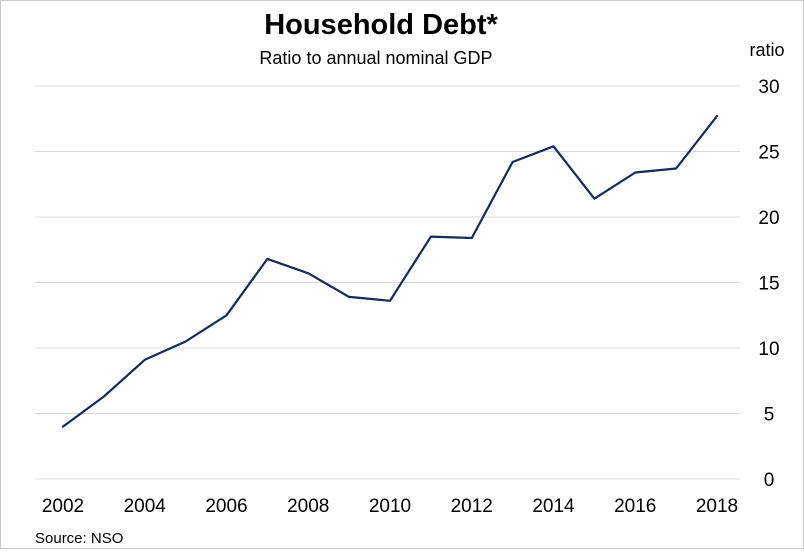  I want to click on y-tick-label: 25, so click(768, 153).